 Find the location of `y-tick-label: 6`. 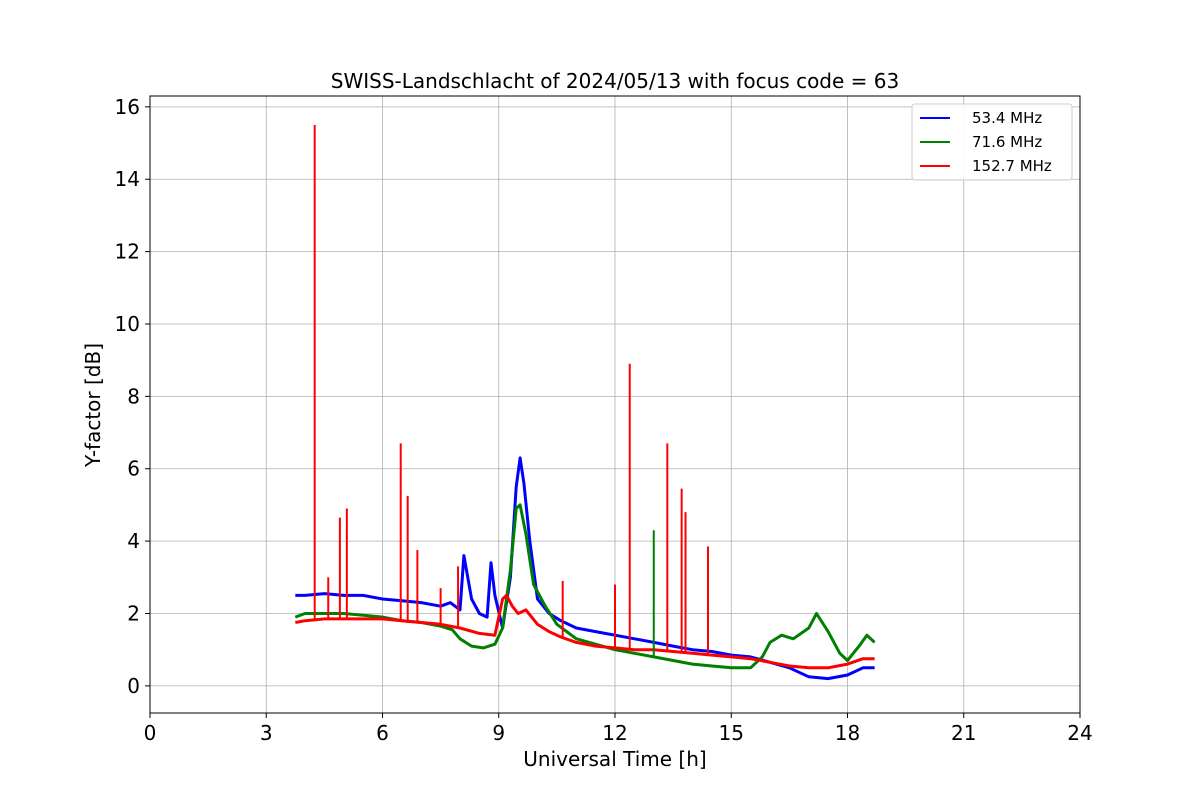

y-tick-label: 6 is located at coordinates (133, 469).